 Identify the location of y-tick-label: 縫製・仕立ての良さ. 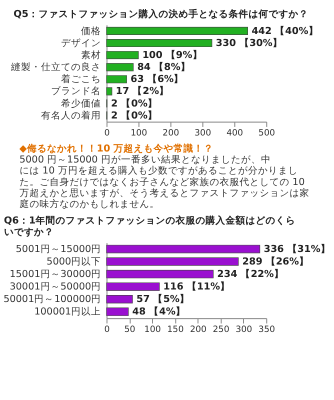
(56, 67).